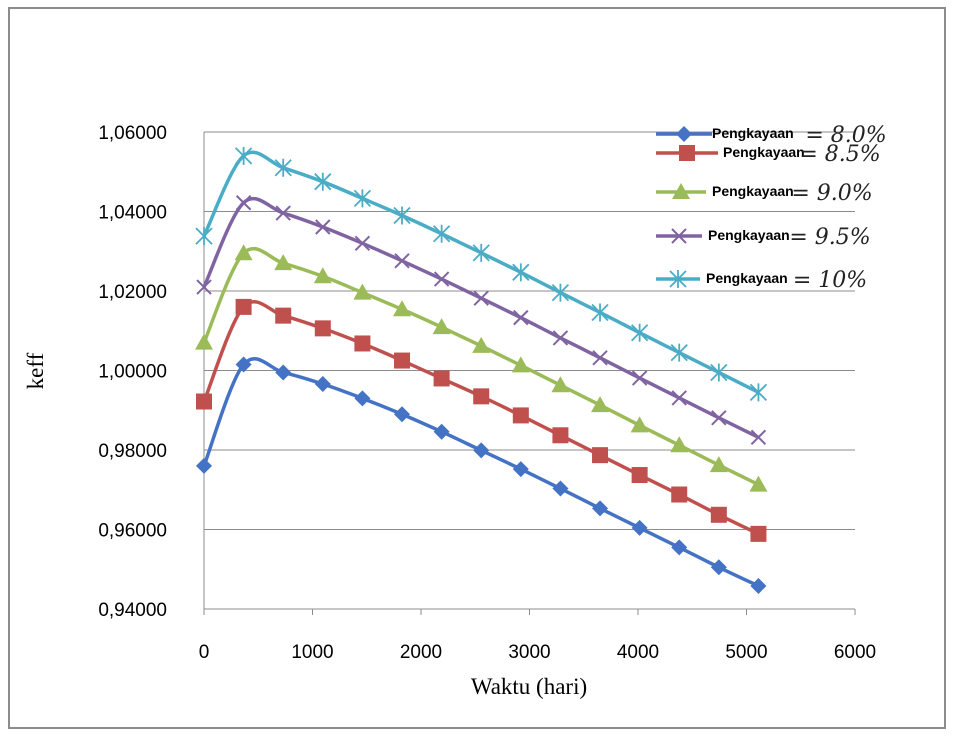 The width and height of the screenshot is (955, 737). Describe the element at coordinates (746, 652) in the screenshot. I see `x-tick-label: 5000` at that location.